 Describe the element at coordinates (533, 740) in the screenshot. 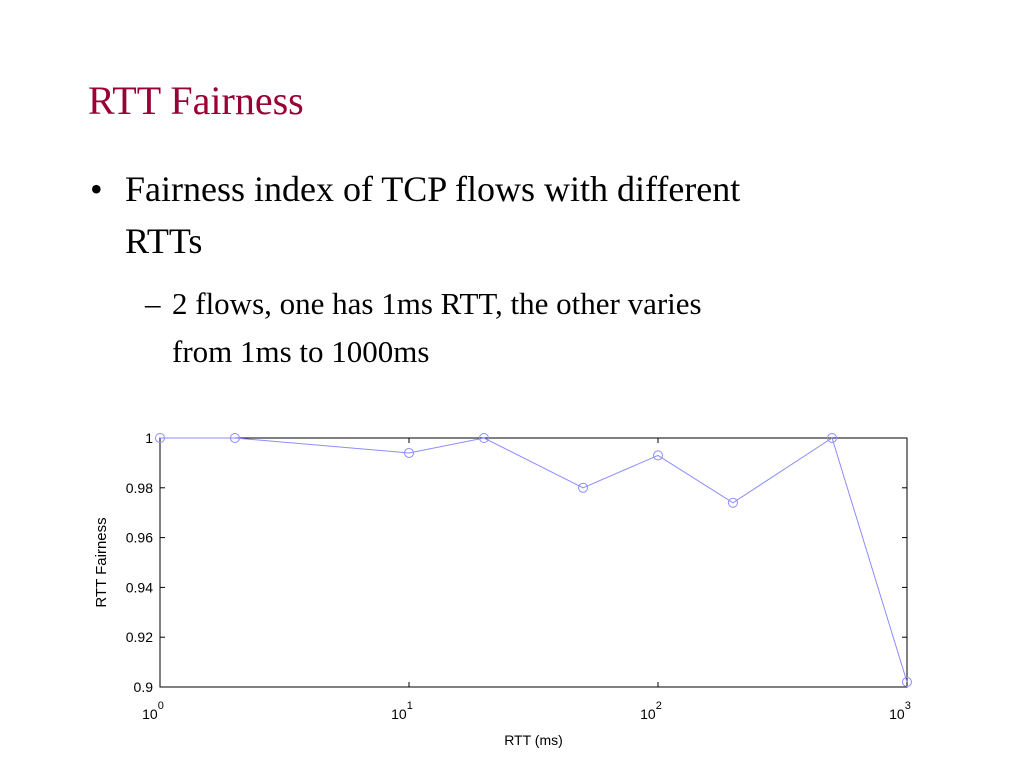

I see `x-axis-label: RTT (ms)` at that location.